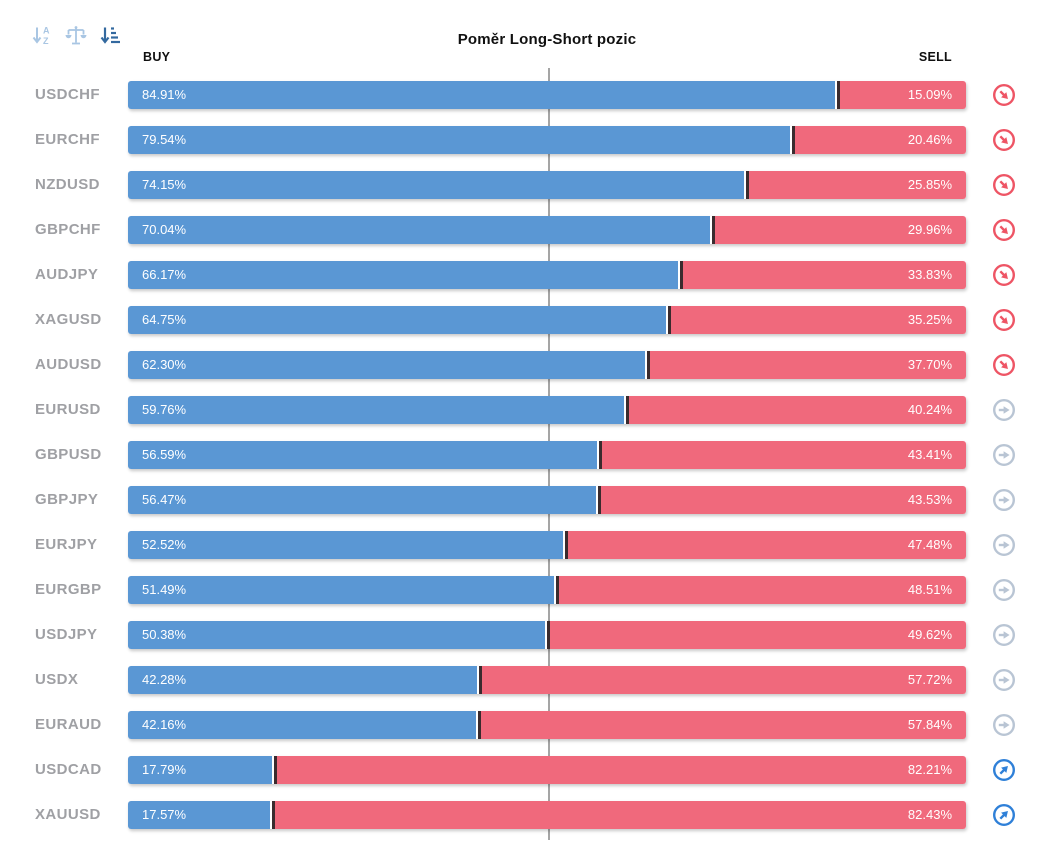  I want to click on sell-percent-label: 43.53%, so click(929, 499).